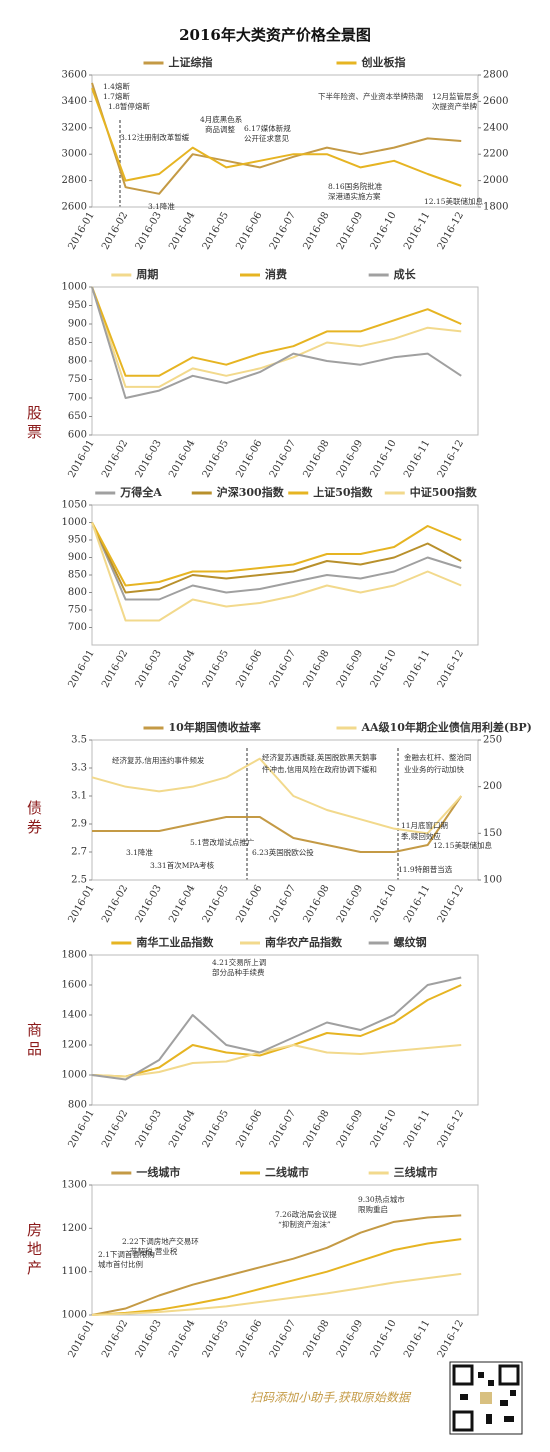 The image size is (550, 1452). I want to click on section-label: 股票, so click(34, 424).